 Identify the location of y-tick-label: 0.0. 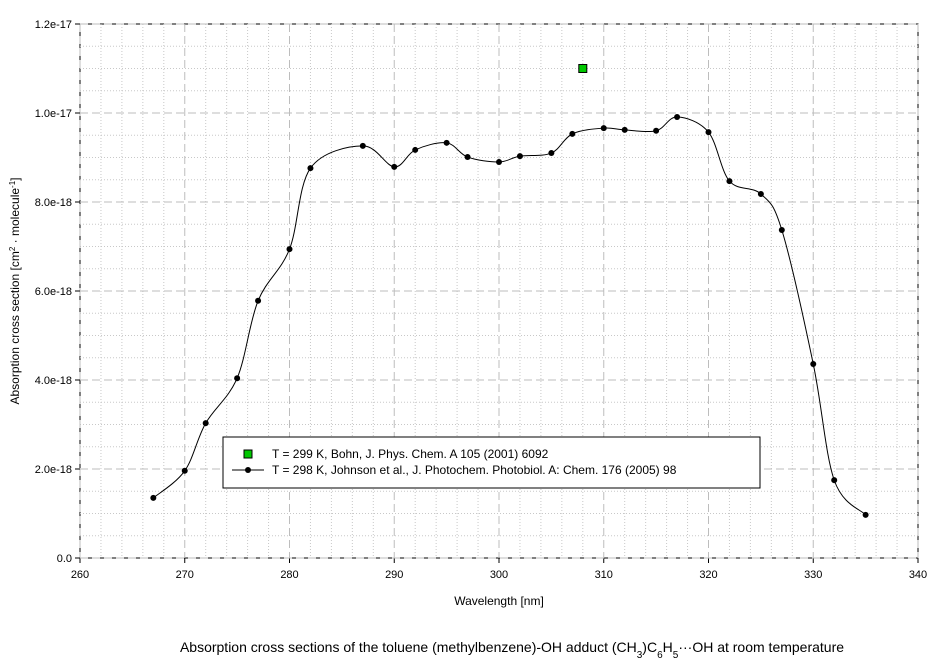
(64, 559).